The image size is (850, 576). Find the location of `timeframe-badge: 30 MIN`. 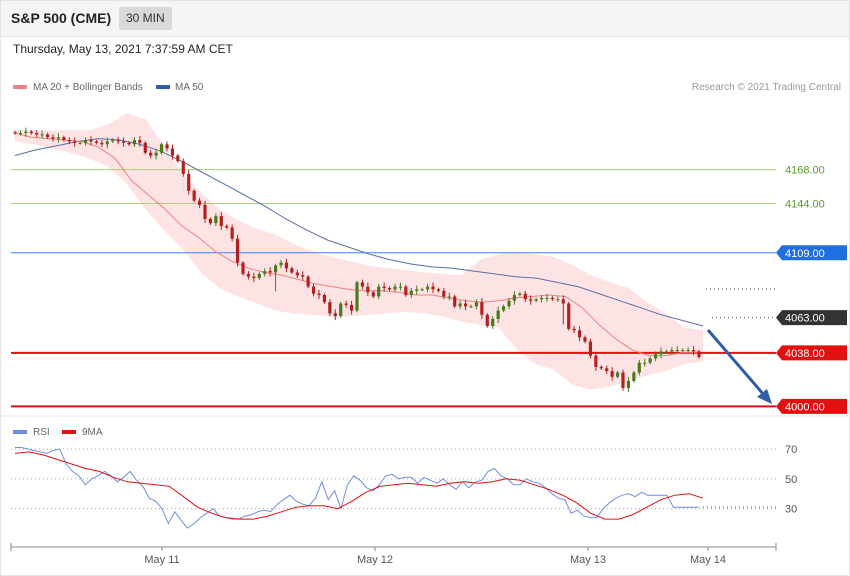

timeframe-badge: 30 MIN is located at coordinates (145, 18).